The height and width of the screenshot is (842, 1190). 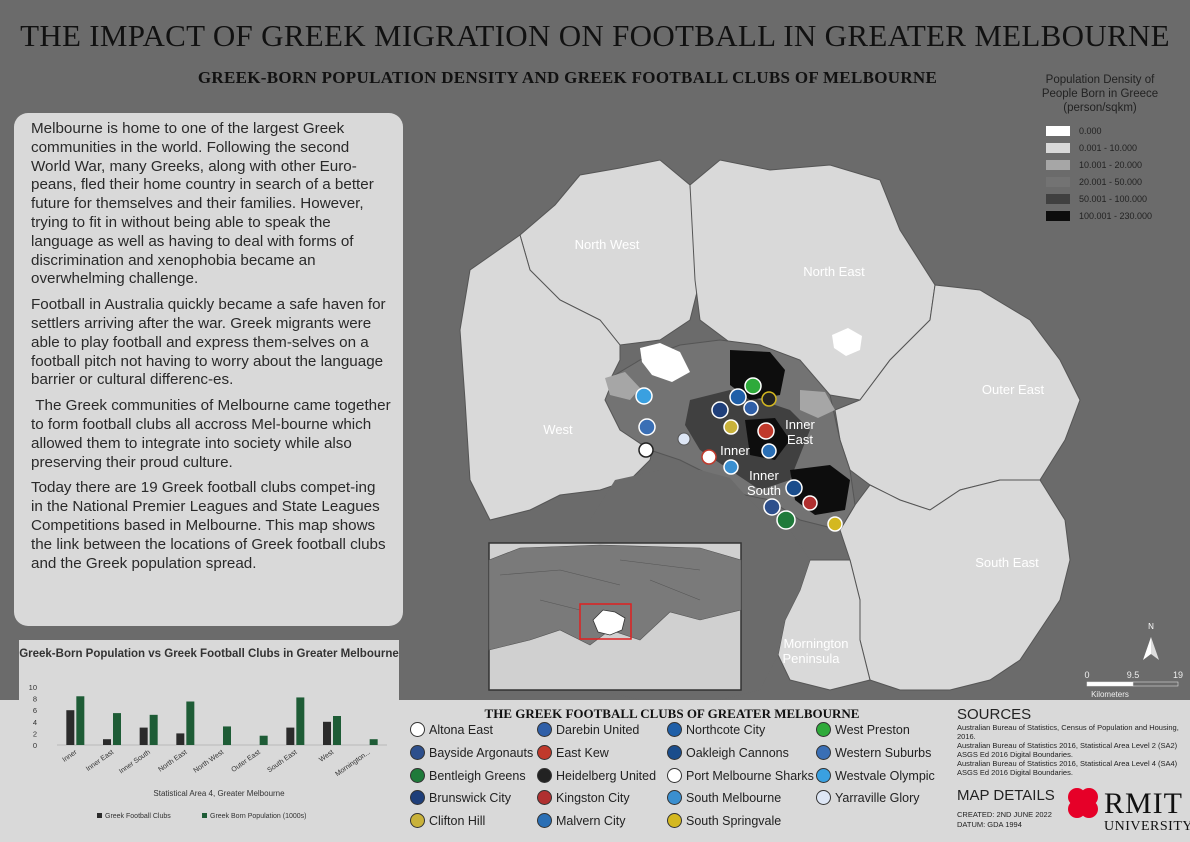 What do you see at coordinates (477, 775) in the screenshot?
I see `club-name: Bentleigh Greens` at bounding box center [477, 775].